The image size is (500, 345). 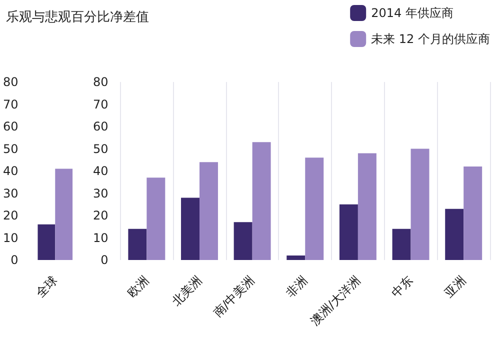 What do you see at coordinates (77, 17) in the screenshot?
I see `chart-title: 乐观与悲观百分比净差值` at bounding box center [77, 17].